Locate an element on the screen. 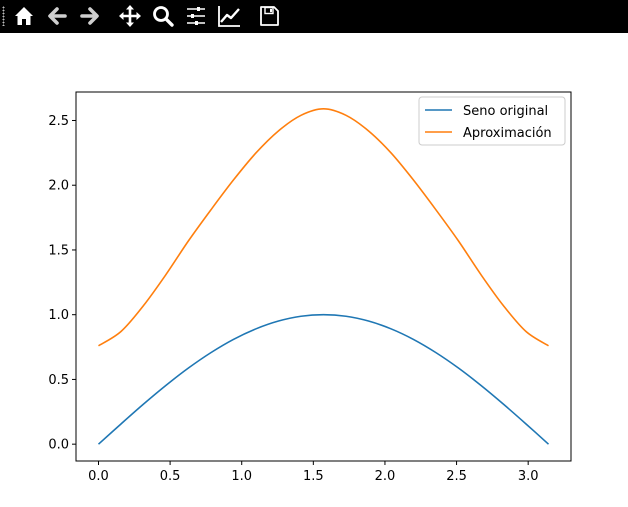 Image resolution: width=628 pixels, height=507 pixels. toolbar-grip is located at coordinates (3, 16).